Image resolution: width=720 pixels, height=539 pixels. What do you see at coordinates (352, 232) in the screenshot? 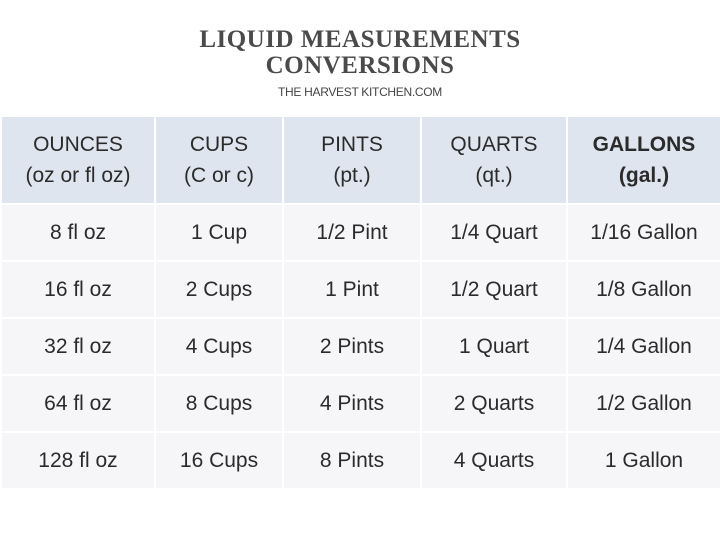
I see `table-cell: 1/2 Pint` at bounding box center [352, 232].